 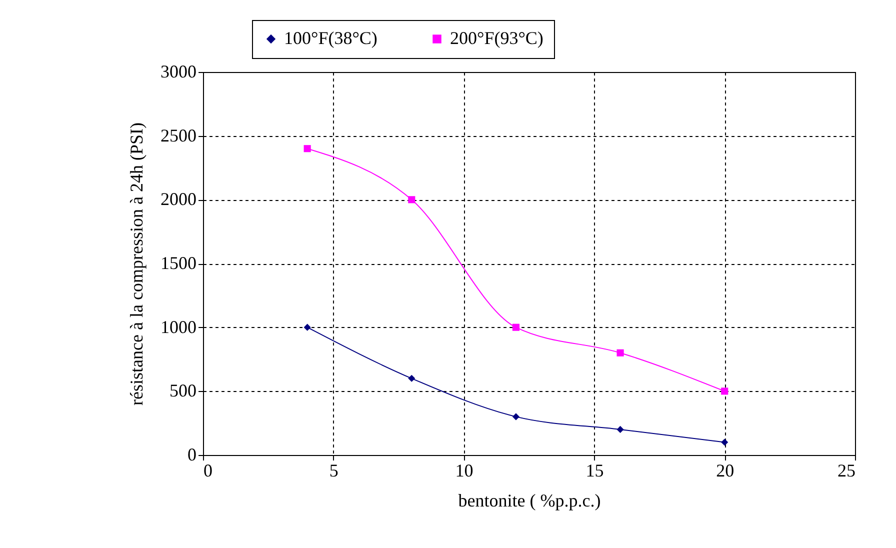 I want to click on y-tick-label: 2500, so click(x=178, y=135).